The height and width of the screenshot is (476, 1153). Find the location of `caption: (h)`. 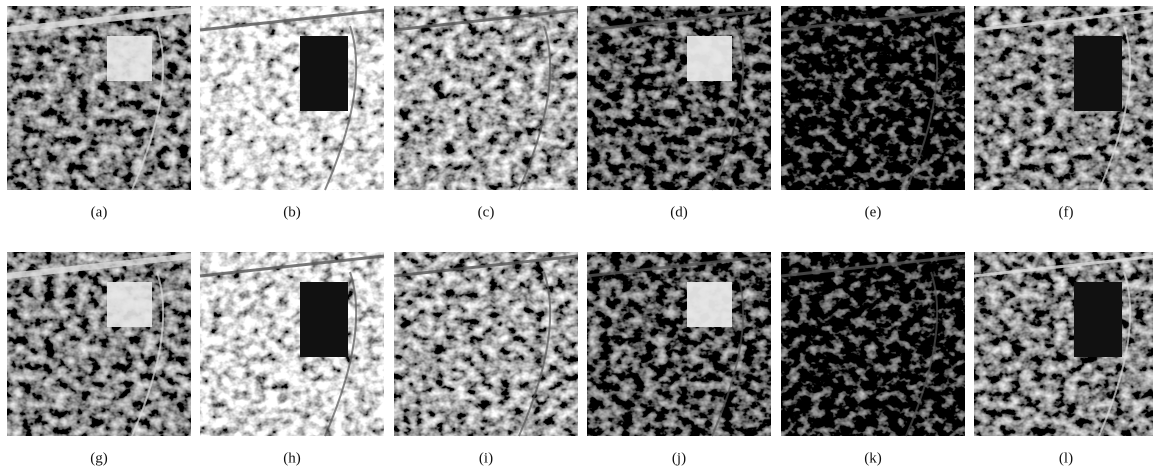

caption: (h) is located at coordinates (292, 458).